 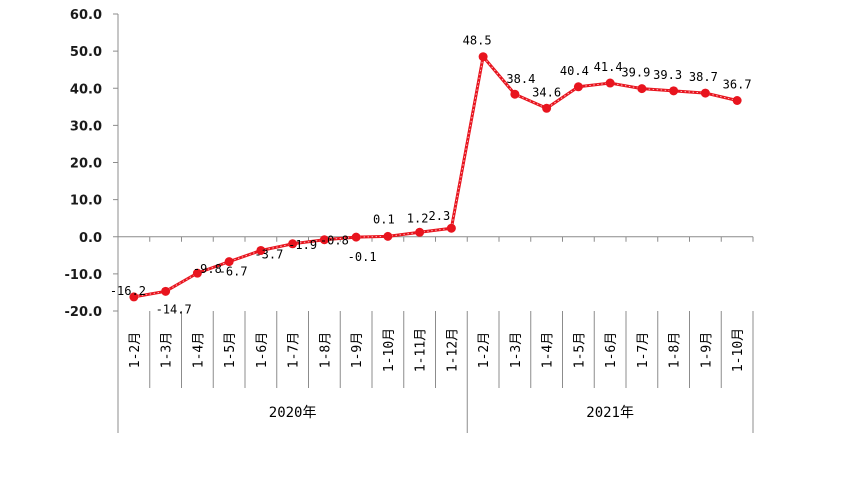 What do you see at coordinates (574, 71) in the screenshot?
I see `data-label: 40.4` at bounding box center [574, 71].